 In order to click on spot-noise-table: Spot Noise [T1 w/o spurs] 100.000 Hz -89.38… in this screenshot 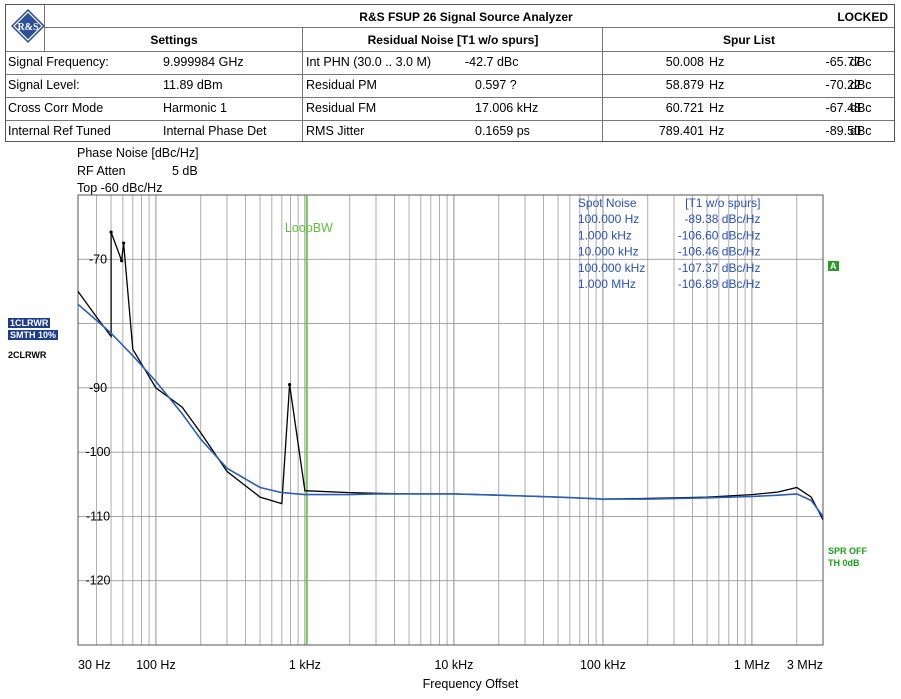, I will do `click(669, 243)`.